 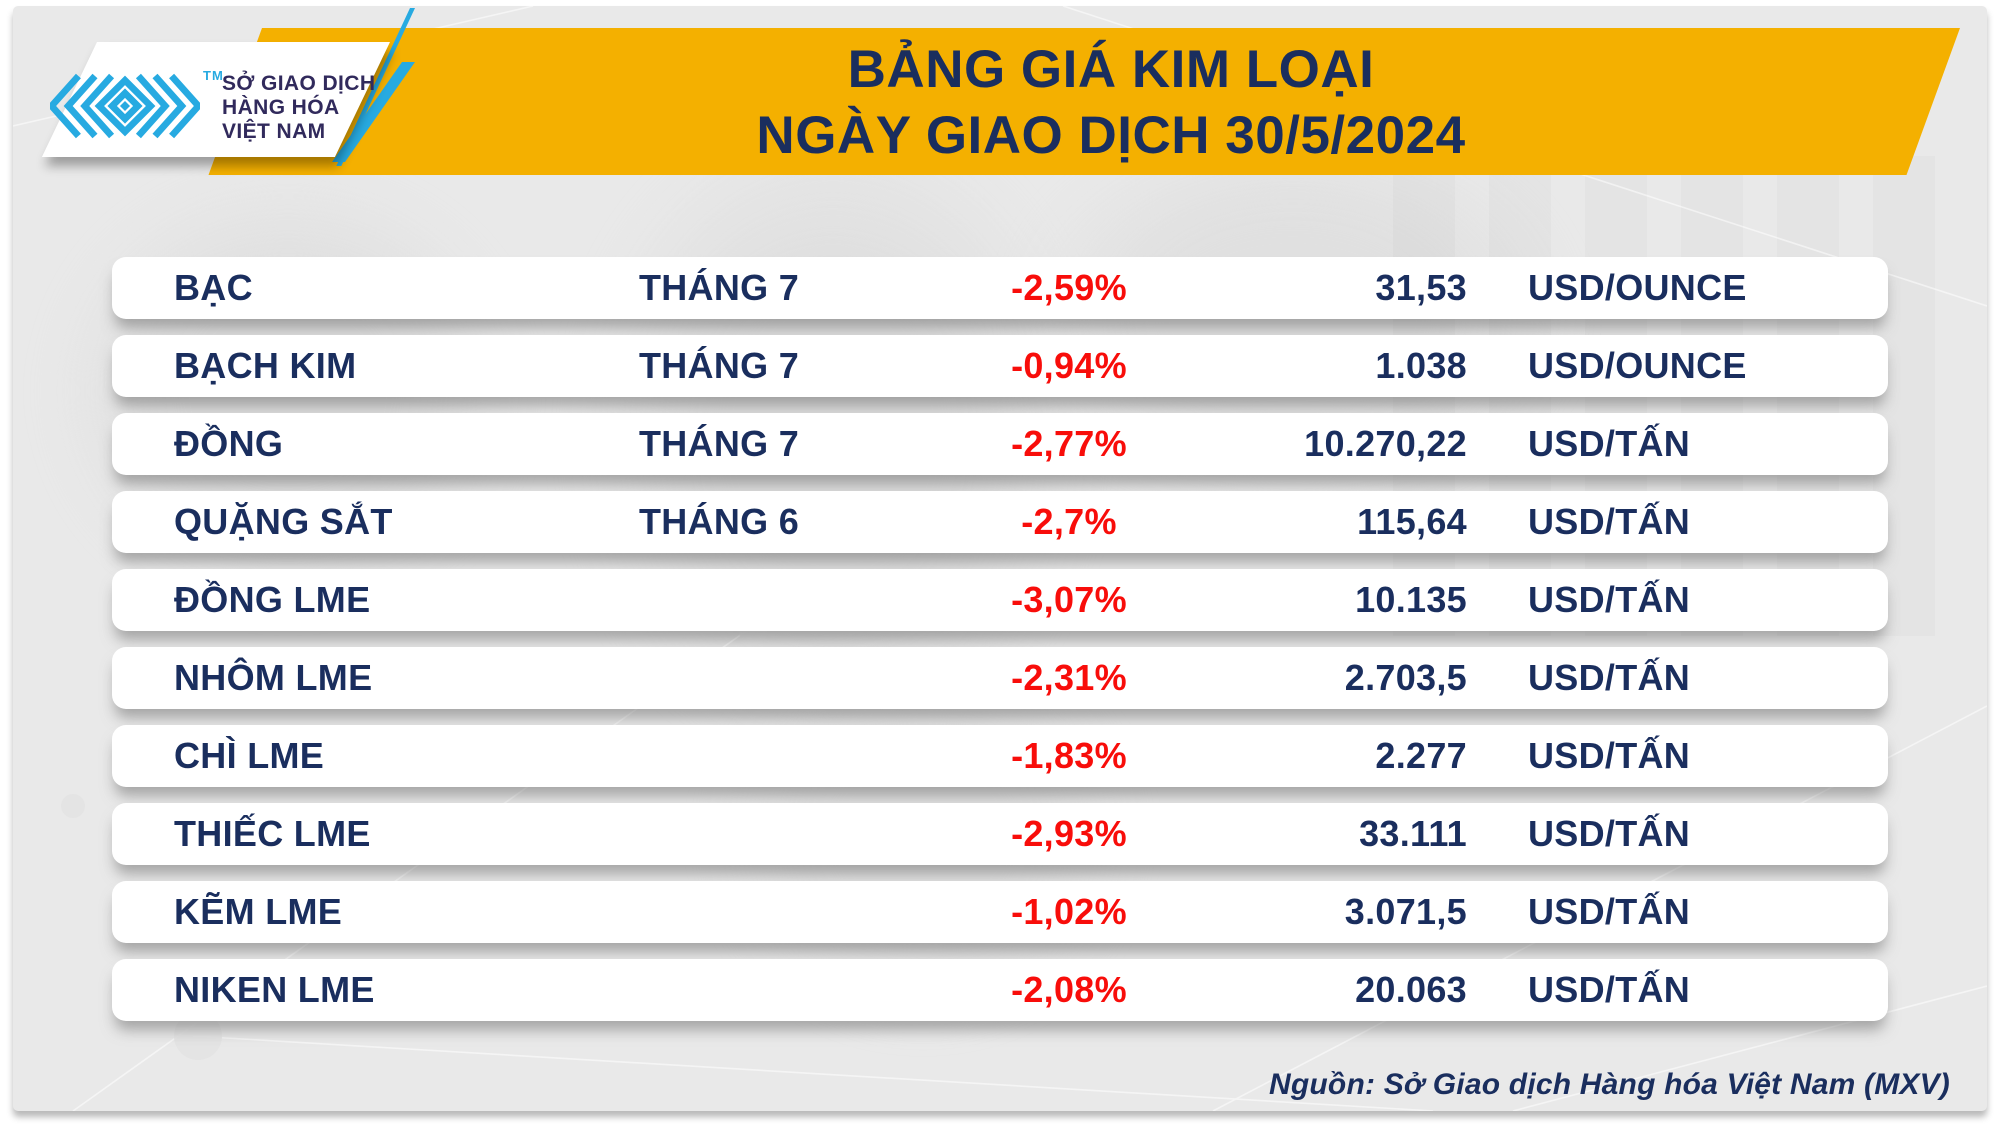 I want to click on percent-change: -2,59%, so click(x=1069, y=287).